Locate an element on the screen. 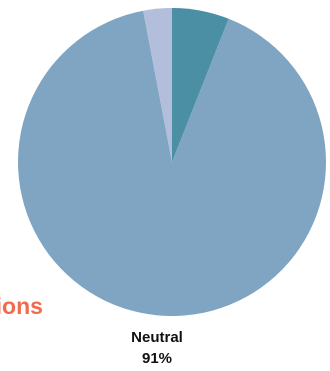 The width and height of the screenshot is (330, 371). neutral-slice-percent: 91% is located at coordinates (157, 358).